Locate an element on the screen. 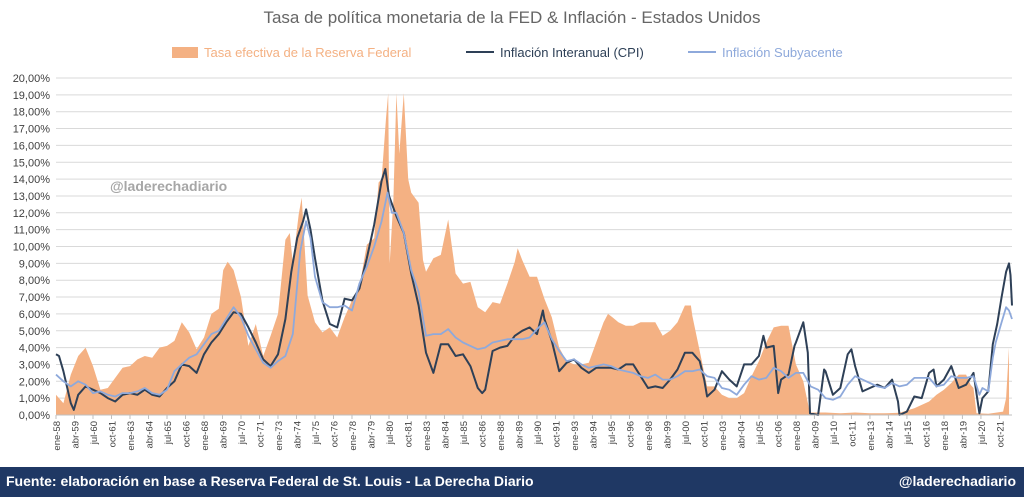 The width and height of the screenshot is (1024, 497). legend-swatch-core is located at coordinates (702, 52).